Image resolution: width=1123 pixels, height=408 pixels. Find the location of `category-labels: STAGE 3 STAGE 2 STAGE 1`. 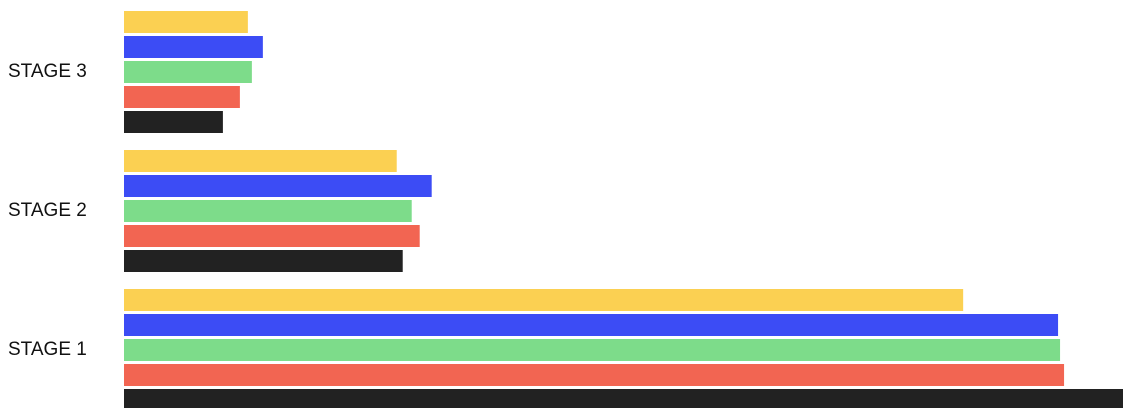

category-labels: STAGE 3 STAGE 2 STAGE 1 is located at coordinates (47, 210).